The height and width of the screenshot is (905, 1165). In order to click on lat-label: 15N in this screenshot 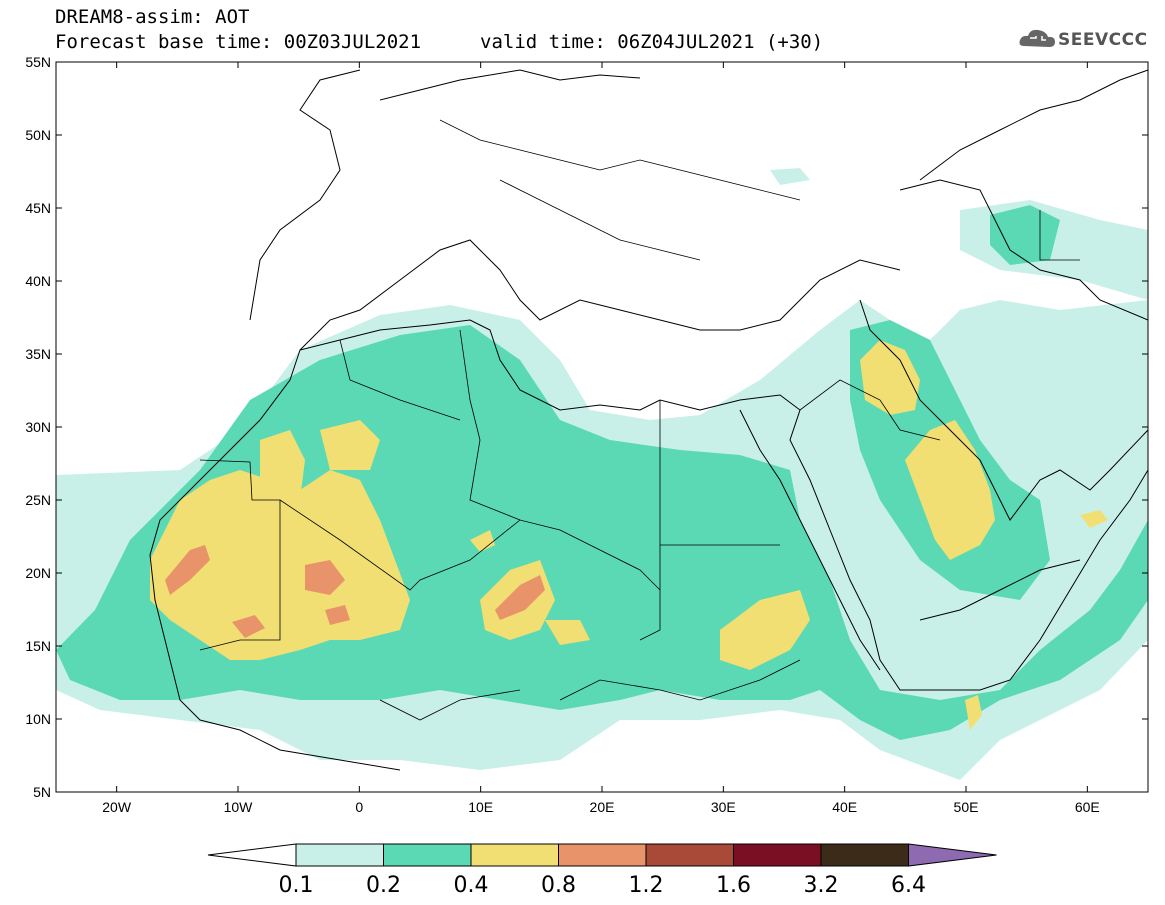, I will do `click(38, 646)`.